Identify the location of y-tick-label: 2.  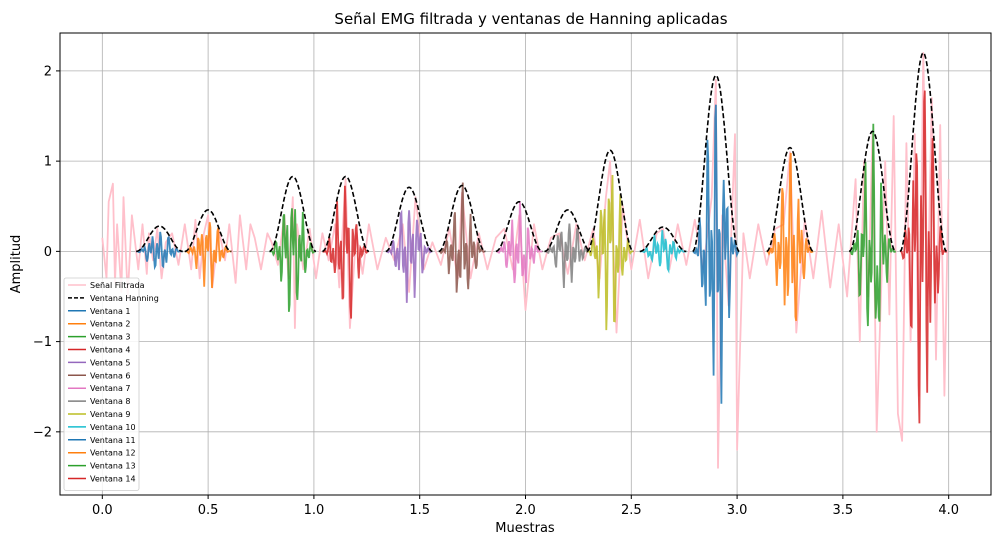
(48, 71).